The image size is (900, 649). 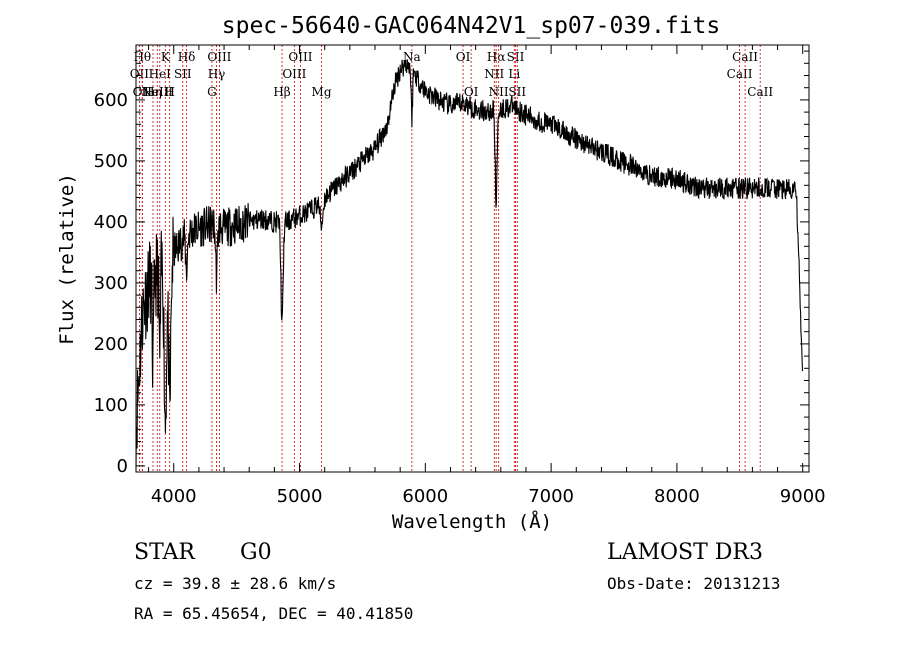 I want to click on coordinates-text: RA = 65.45654, DEC = 40.41850, so click(x=274, y=613).